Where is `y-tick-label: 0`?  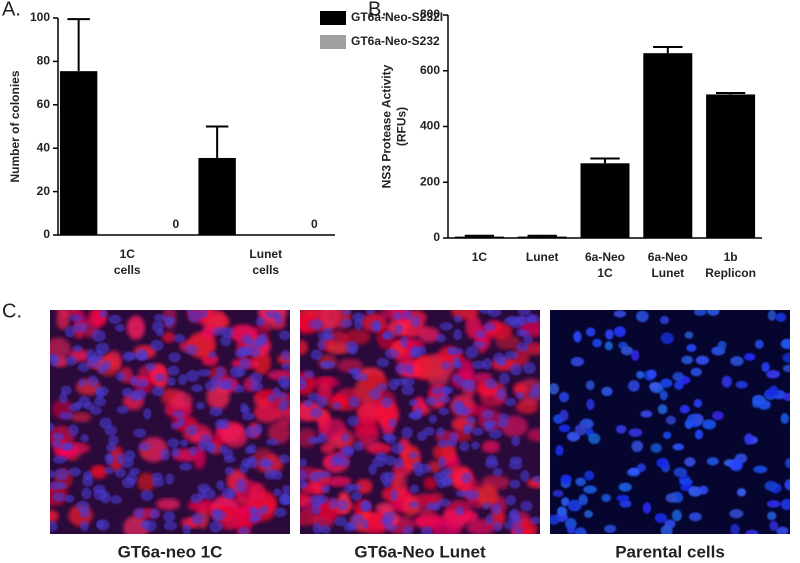
y-tick-label: 0 is located at coordinates (436, 237).